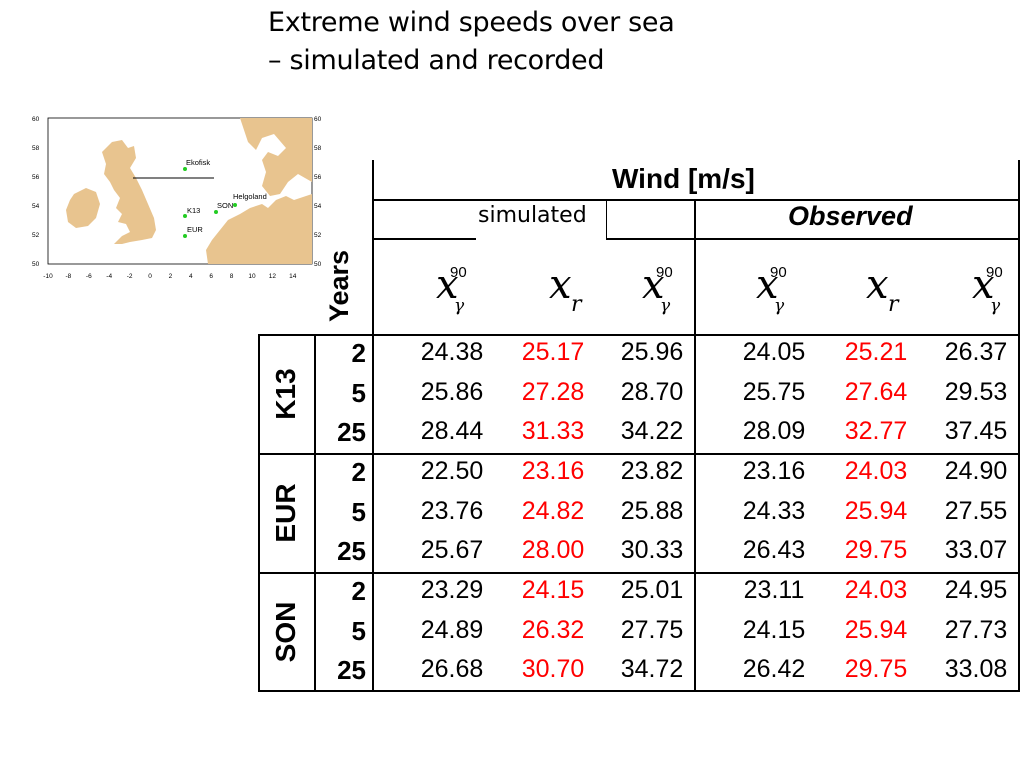 The height and width of the screenshot is (768, 1024). What do you see at coordinates (250, 196) in the screenshot?
I see `station-label-helgoland: Helgoland` at bounding box center [250, 196].